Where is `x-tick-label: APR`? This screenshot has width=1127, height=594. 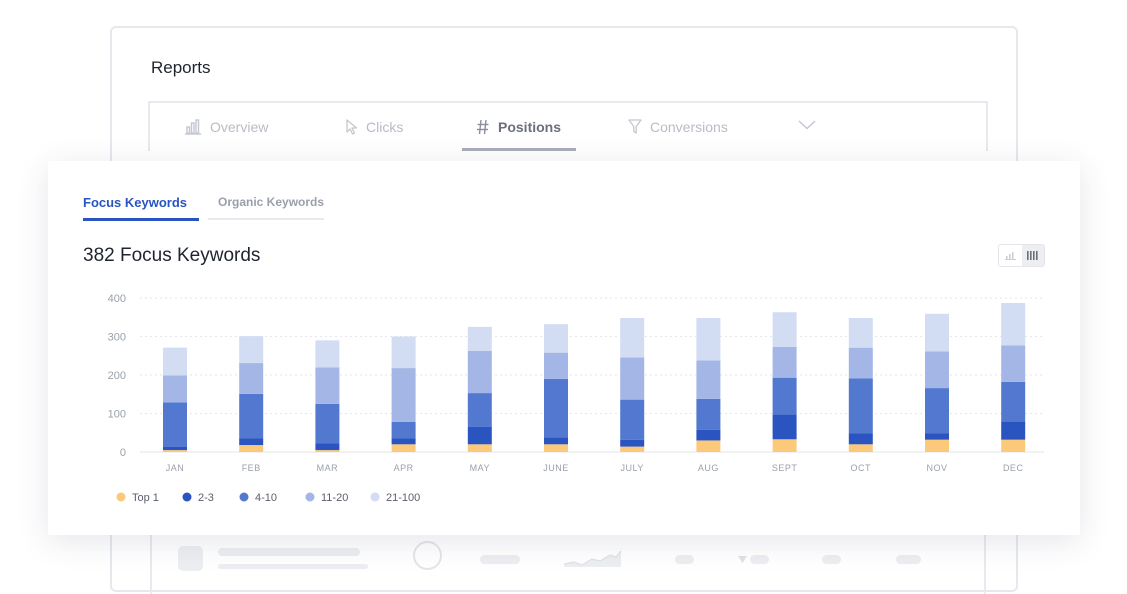 x-tick-label: APR is located at coordinates (404, 468).